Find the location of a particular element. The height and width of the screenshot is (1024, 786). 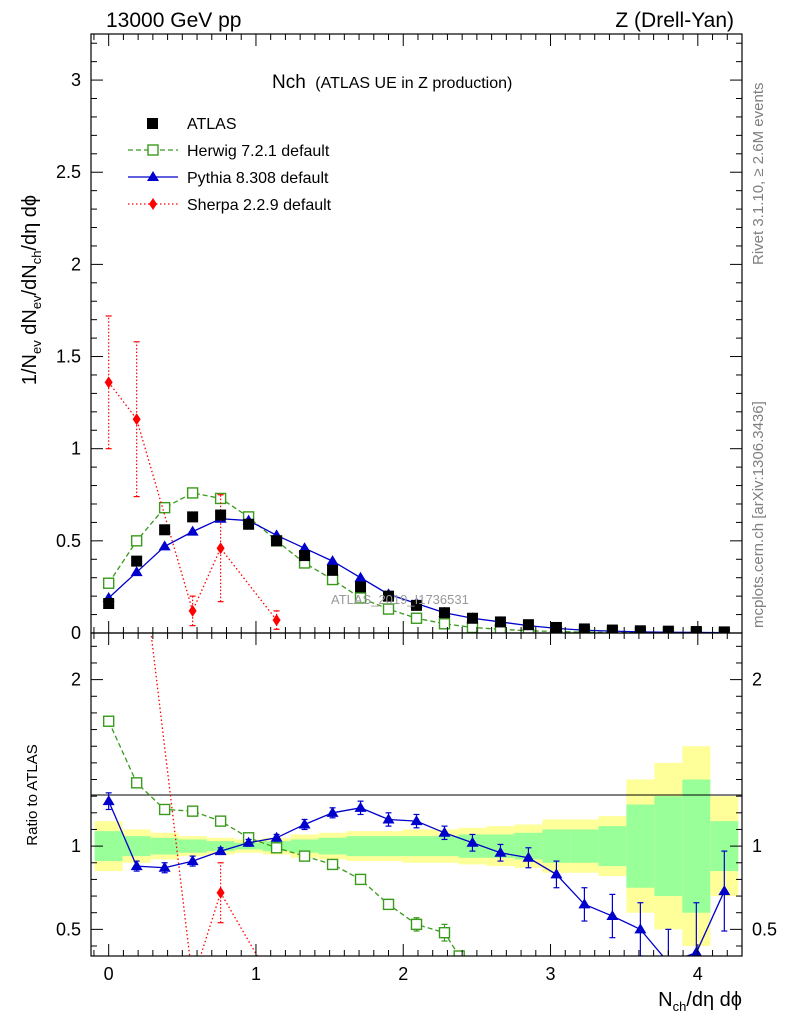

y-tick-label-ratio: 2 is located at coordinates (76, 680).